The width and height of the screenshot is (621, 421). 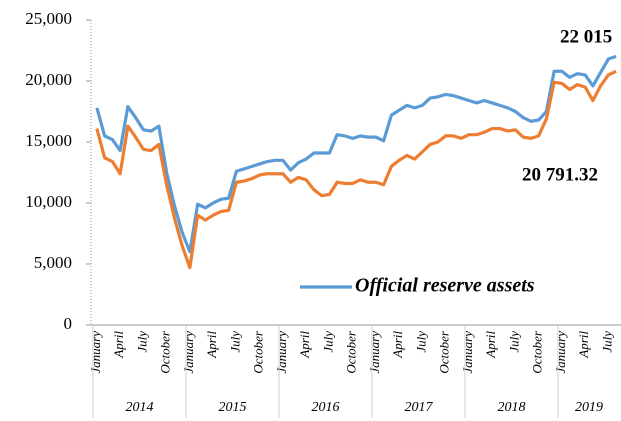 What do you see at coordinates (326, 407) in the screenshot?
I see `x-group-label: 2016` at bounding box center [326, 407].